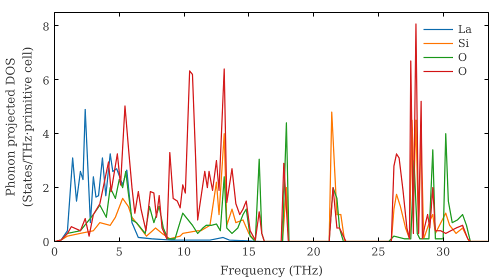 The height and width of the screenshot is (280, 500). Describe the element at coordinates (46, 27) in the screenshot. I see `y-tick-label: 8` at that location.